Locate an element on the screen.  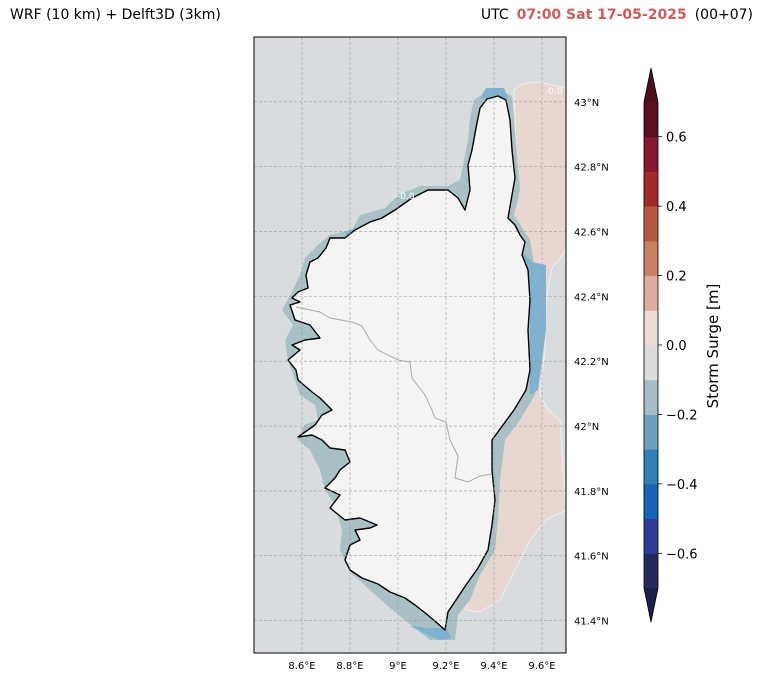
longitude-tick-label: 9.4°E is located at coordinates (493, 666).